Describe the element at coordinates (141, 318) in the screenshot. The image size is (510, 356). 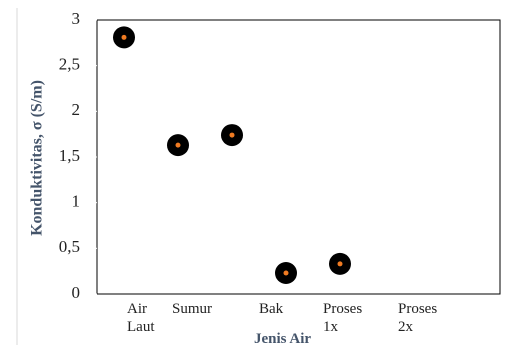
I see `x-tick-label: Air Laut` at that location.